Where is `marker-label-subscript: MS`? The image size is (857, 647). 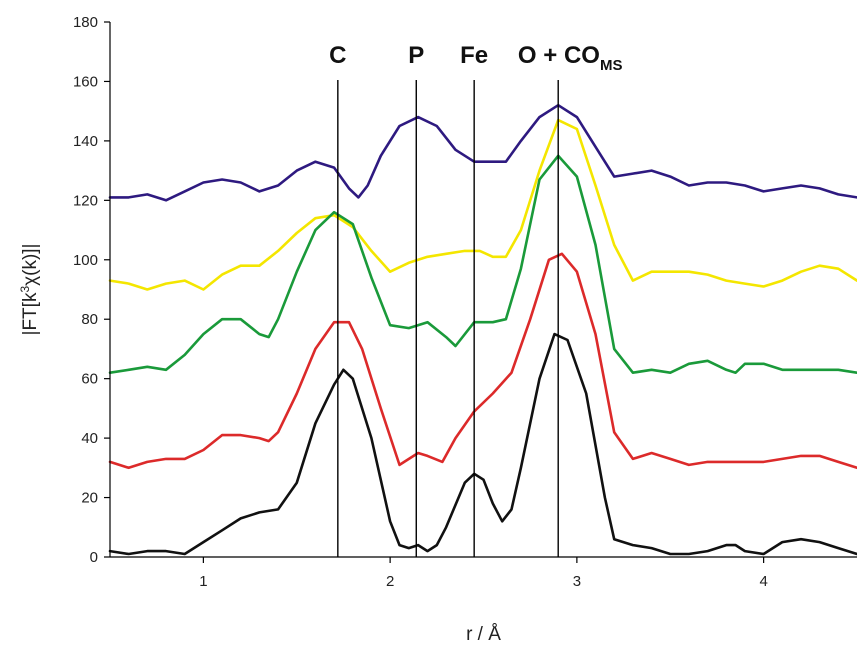 marker-label-subscript: MS is located at coordinates (611, 65).